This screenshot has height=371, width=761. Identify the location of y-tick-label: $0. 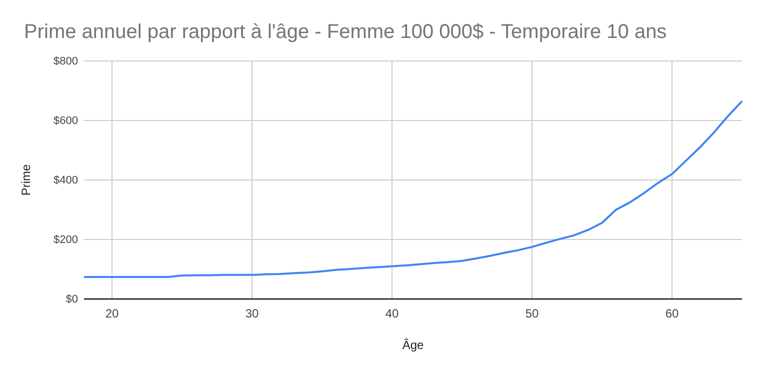
(72, 300).